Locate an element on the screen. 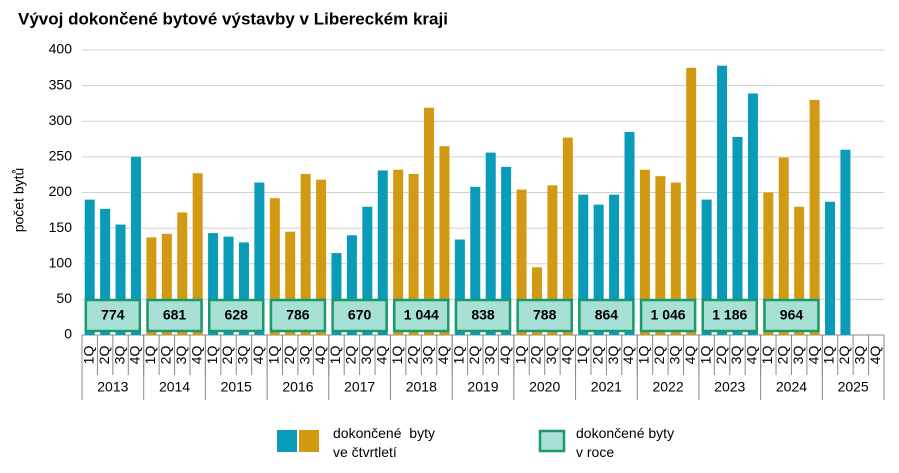  y-tick-label: 400 is located at coordinates (61, 49).